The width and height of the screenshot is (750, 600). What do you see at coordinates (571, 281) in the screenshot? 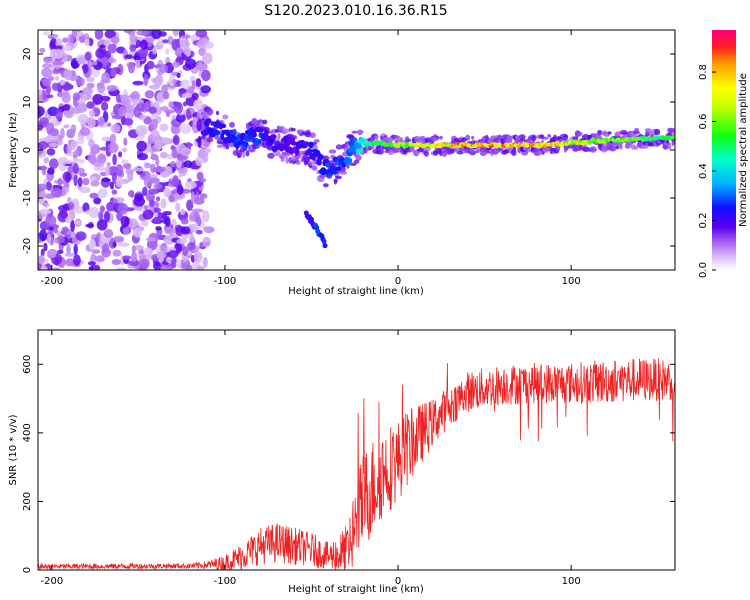
I see `x-tick-label: 100` at bounding box center [571, 281].